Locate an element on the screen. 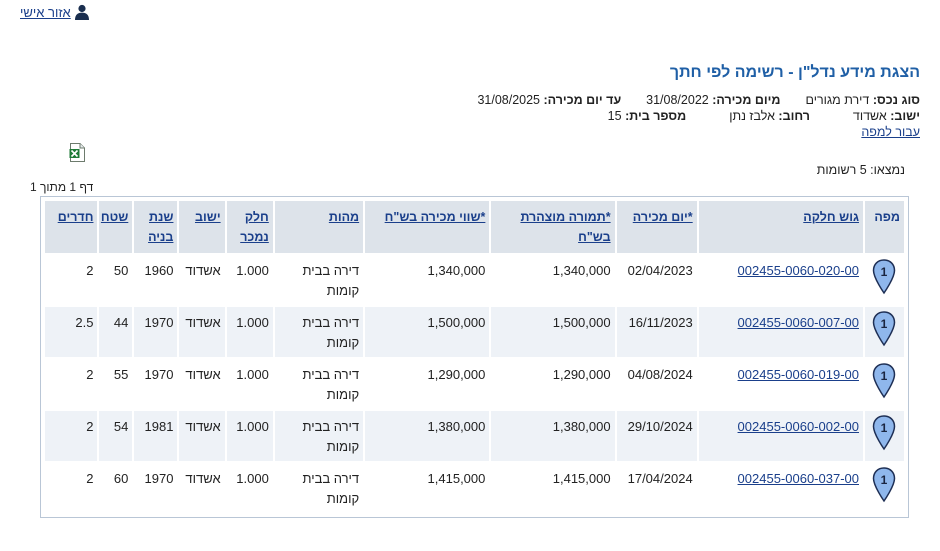 The width and height of the screenshot is (940, 551). to-date-label: עד יום מכירה: is located at coordinates (582, 100).